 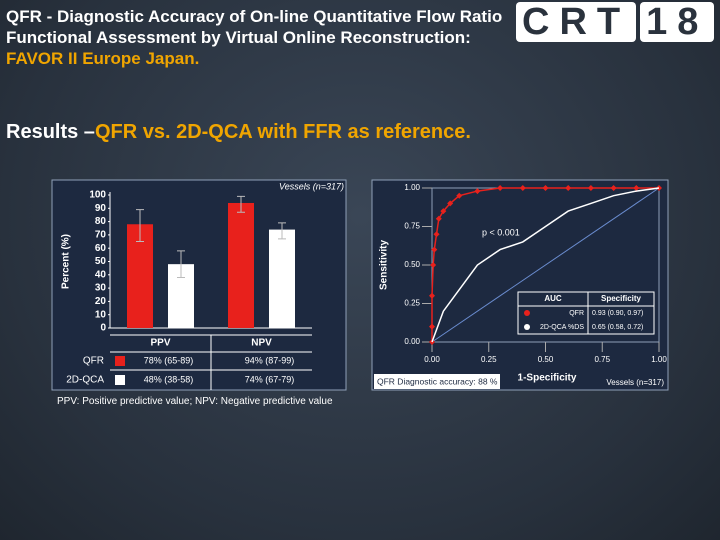 What do you see at coordinates (586, 313) in the screenshot?
I see `legend-box` at bounding box center [586, 313].